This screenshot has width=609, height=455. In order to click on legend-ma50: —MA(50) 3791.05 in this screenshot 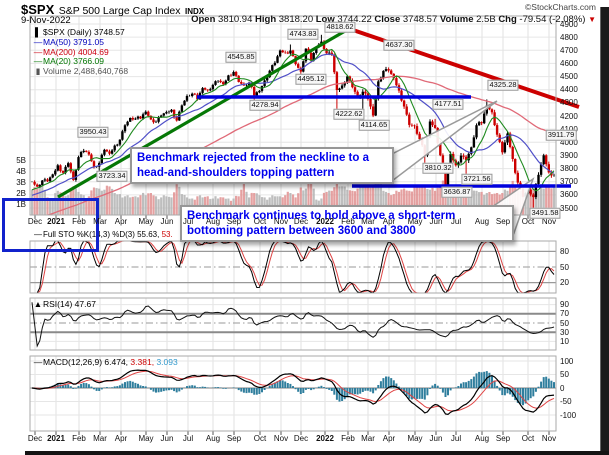, I will do `click(68, 42)`.